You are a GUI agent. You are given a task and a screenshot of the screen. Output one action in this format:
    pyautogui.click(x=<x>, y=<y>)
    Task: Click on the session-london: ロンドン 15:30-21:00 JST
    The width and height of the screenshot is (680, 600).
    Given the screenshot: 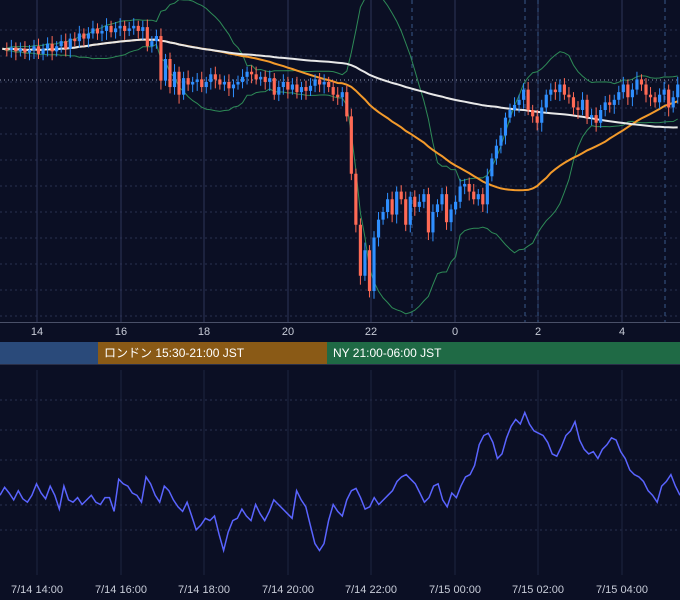 What is the action you would take?
    pyautogui.click(x=212, y=353)
    